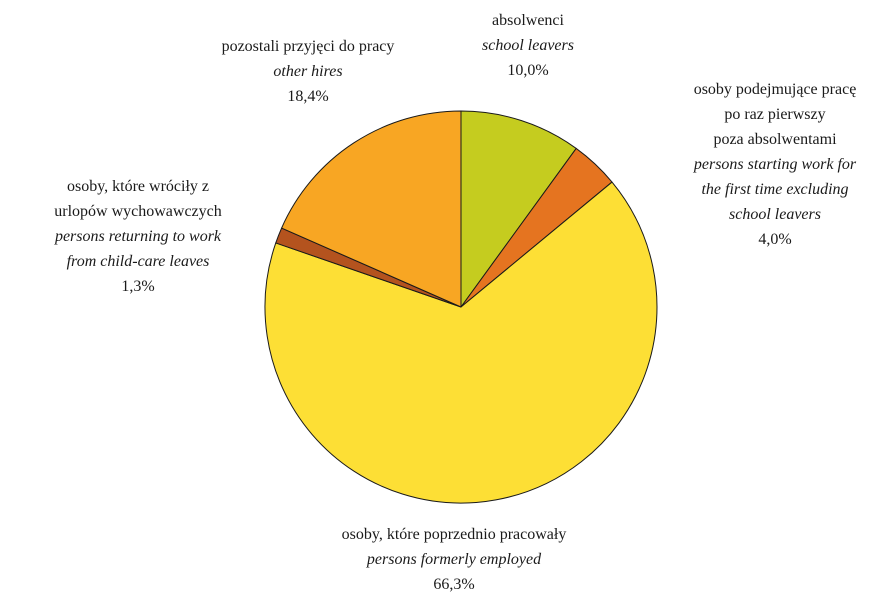 The image size is (890, 597). I want to click on label-english: persons returning to work, so click(138, 236).